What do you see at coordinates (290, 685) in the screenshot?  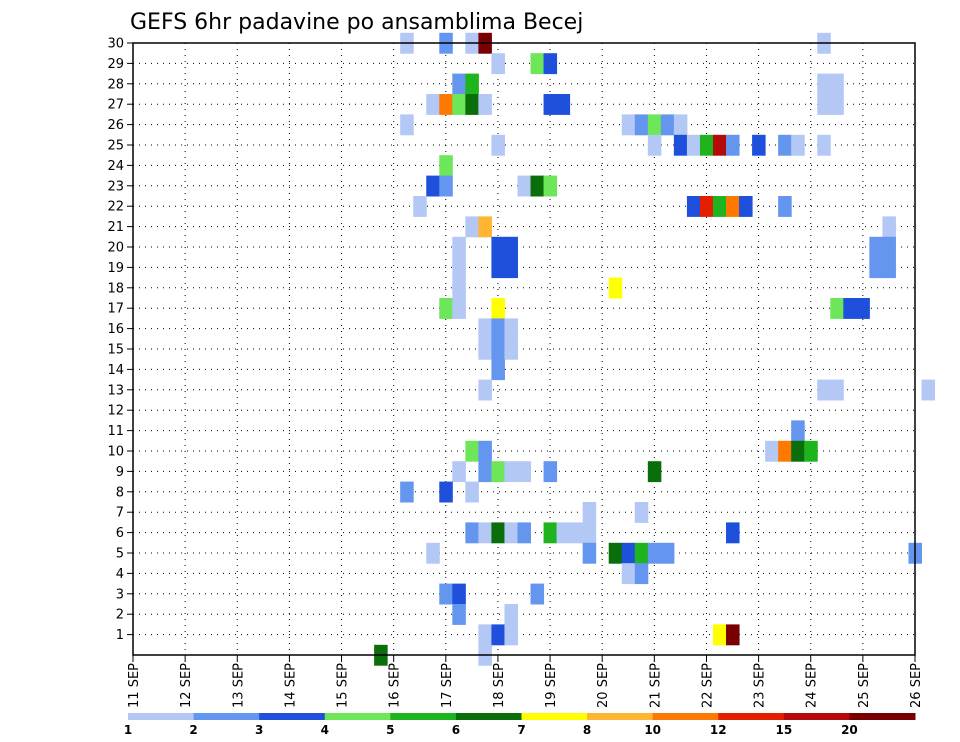 I see `x-tick-label: 14 SEP` at bounding box center [290, 685].